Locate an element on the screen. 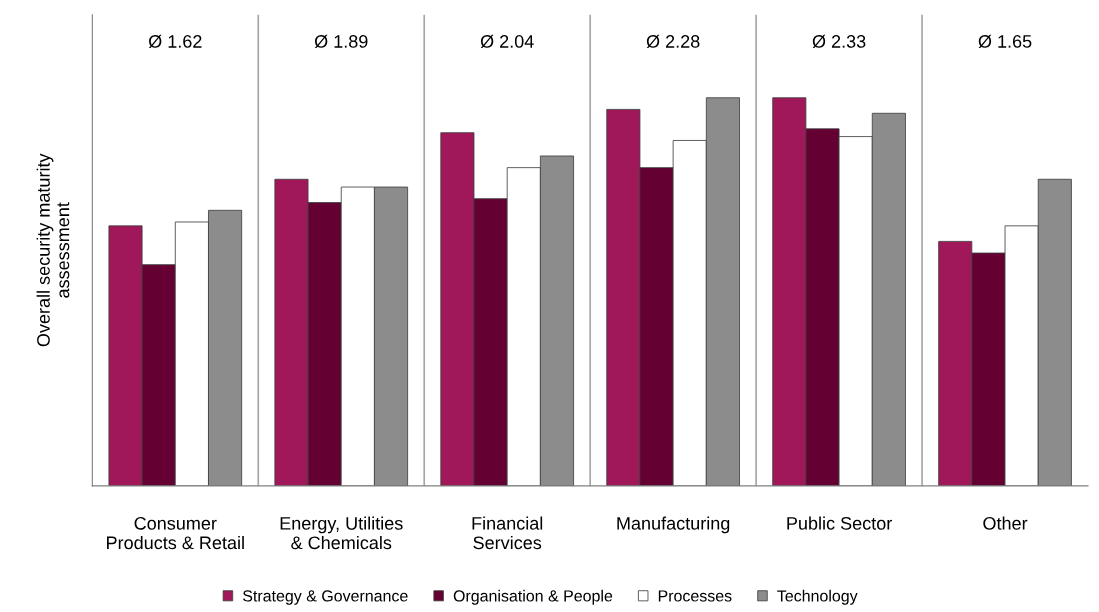 This screenshot has height=612, width=1099. y-axis-title: Overall security maturity assessment is located at coordinates (53, 250).